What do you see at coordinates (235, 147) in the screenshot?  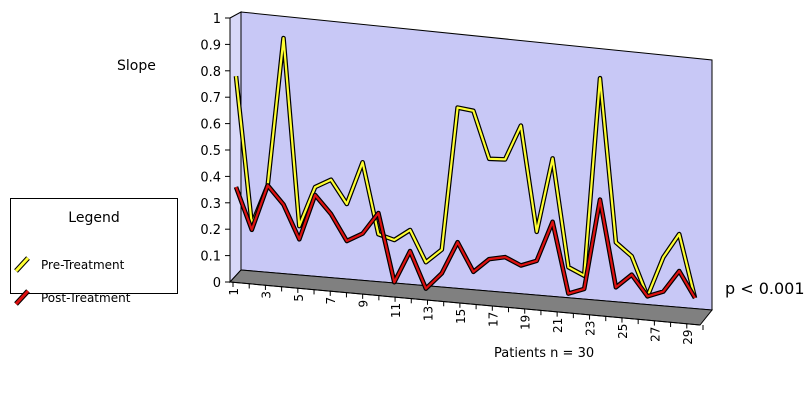 I see `side-wall` at bounding box center [235, 147].